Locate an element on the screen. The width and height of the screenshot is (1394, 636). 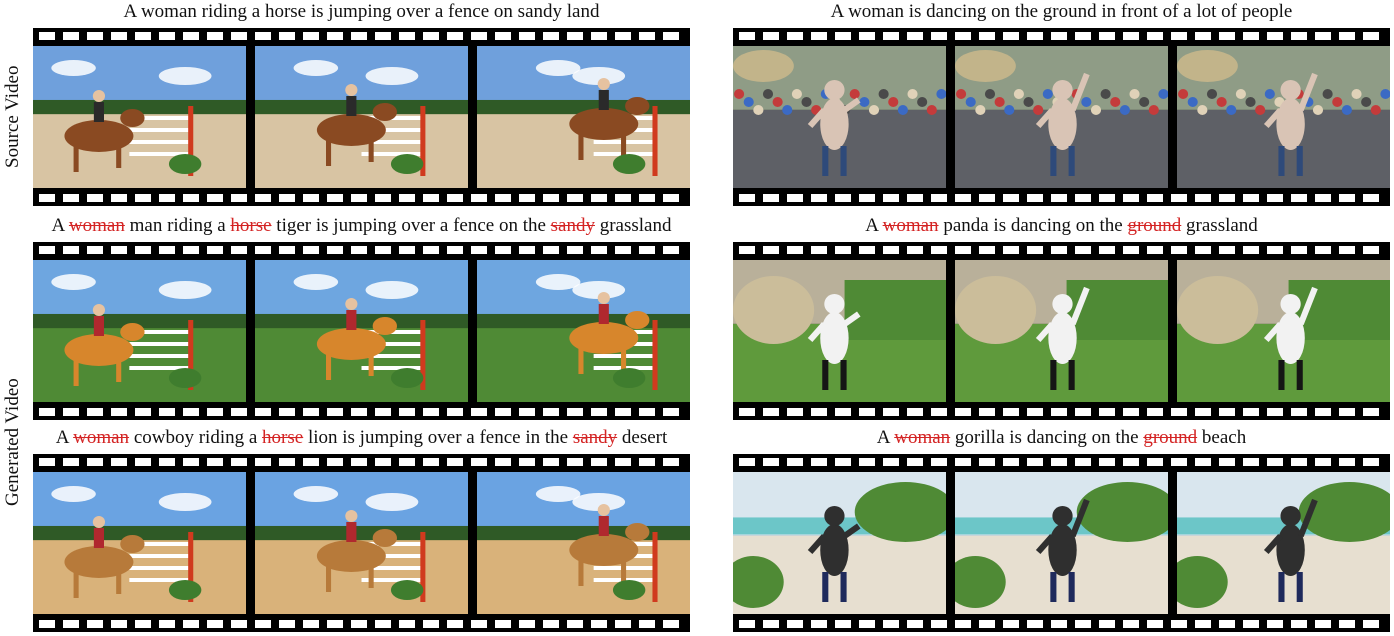
caption-text: gorilla is dancing on the is located at coordinates (1047, 437).